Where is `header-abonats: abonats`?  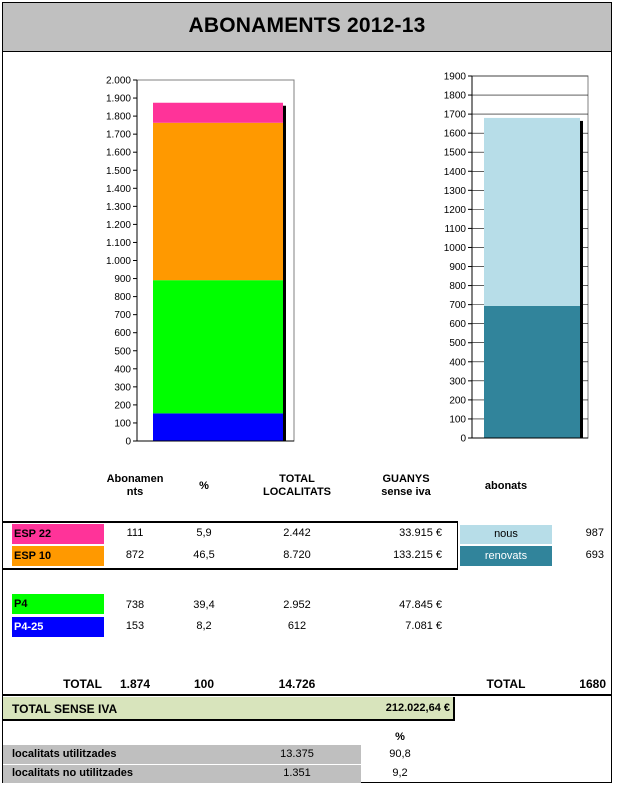 header-abonats: abonats is located at coordinates (506, 486).